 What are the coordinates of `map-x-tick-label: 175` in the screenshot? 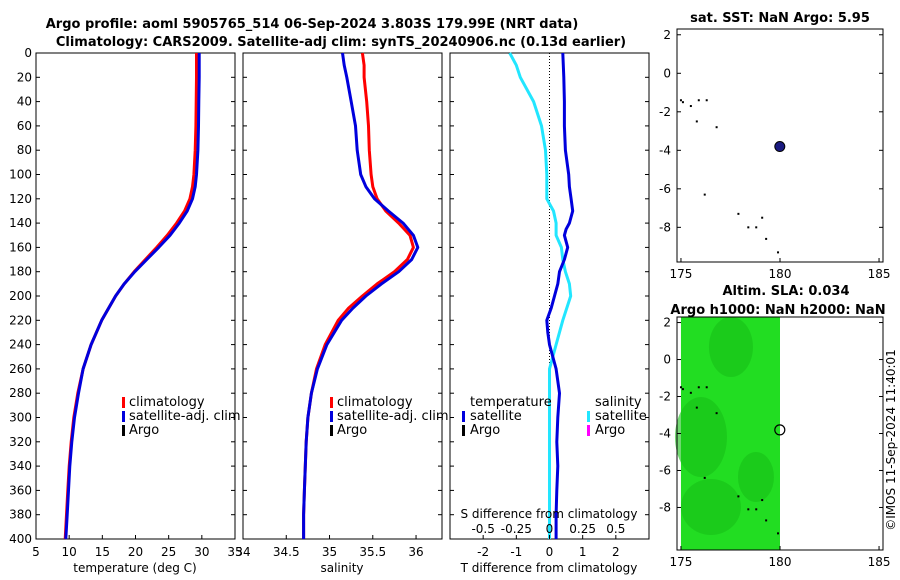 It's located at (681, 562).